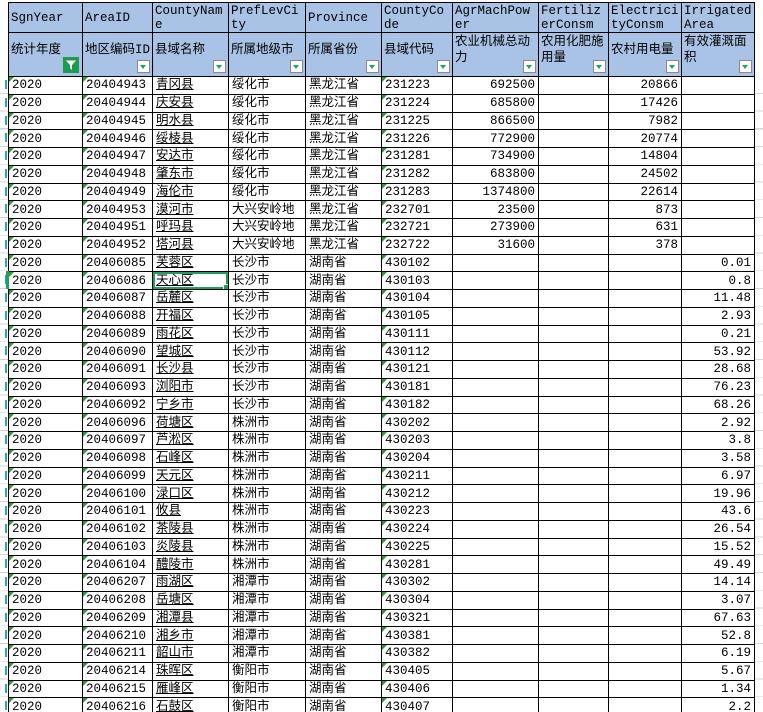  Describe the element at coordinates (417, 654) in the screenshot. I see `cell-CountyCode: 430382` at that location.